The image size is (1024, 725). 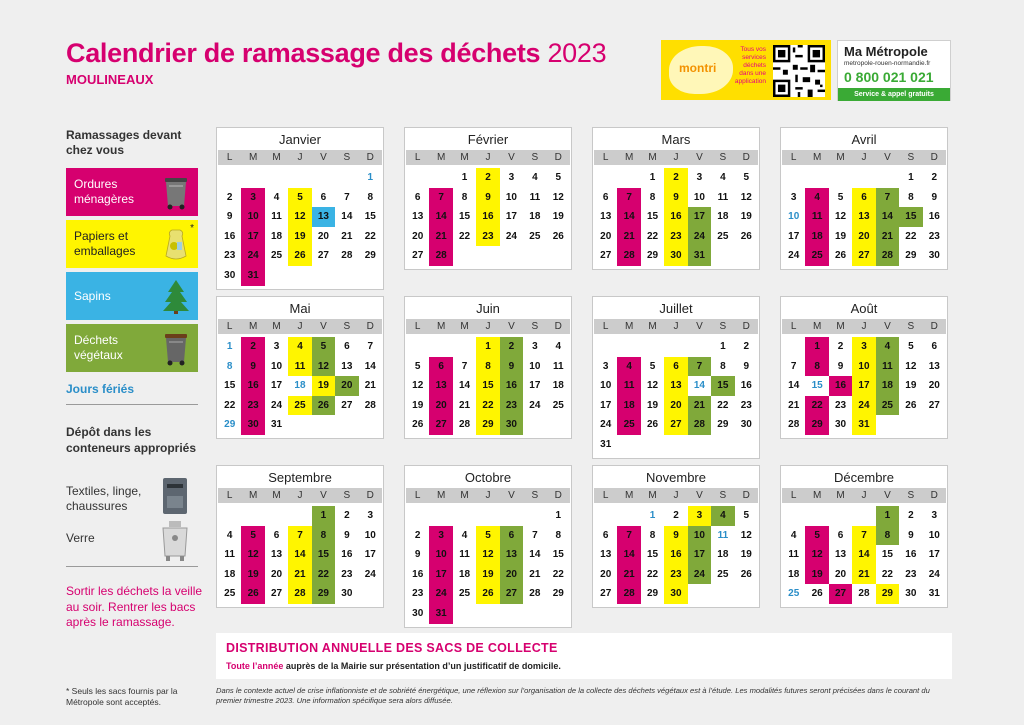 What do you see at coordinates (230, 275) in the screenshot?
I see `day-cell: 30` at bounding box center [230, 275].